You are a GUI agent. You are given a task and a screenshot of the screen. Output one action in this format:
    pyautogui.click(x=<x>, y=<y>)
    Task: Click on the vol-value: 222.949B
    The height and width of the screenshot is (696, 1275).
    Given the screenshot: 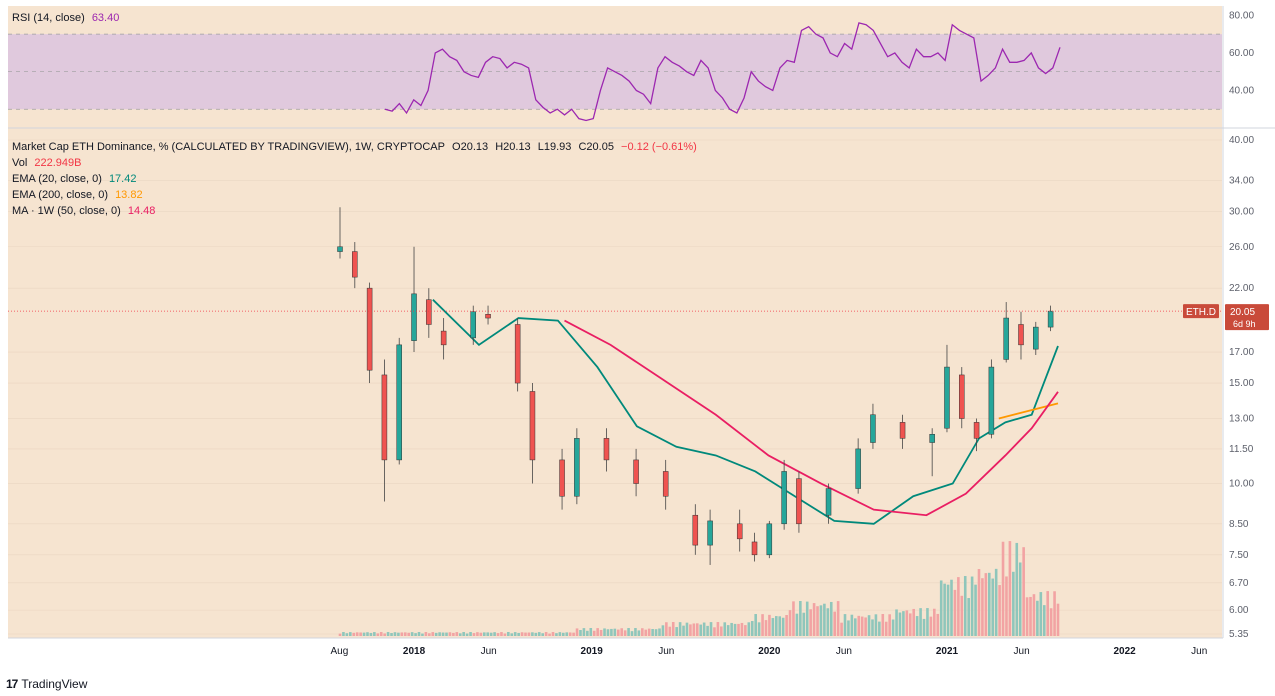 What is the action you would take?
    pyautogui.click(x=58, y=163)
    